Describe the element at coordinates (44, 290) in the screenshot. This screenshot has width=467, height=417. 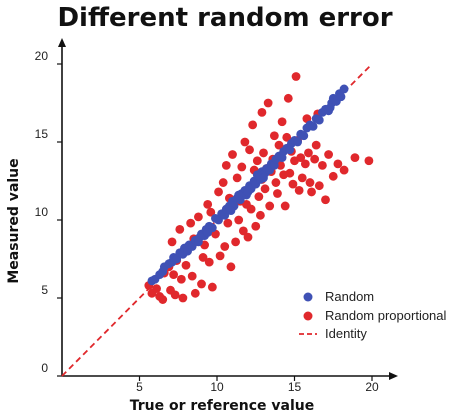
I see `y-tick-label: 5` at that location.